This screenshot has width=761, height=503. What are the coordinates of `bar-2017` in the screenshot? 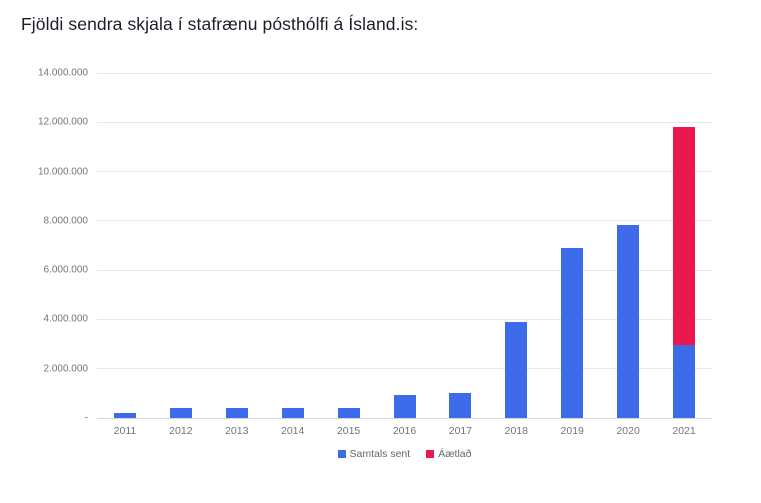 It's located at (460, 405).